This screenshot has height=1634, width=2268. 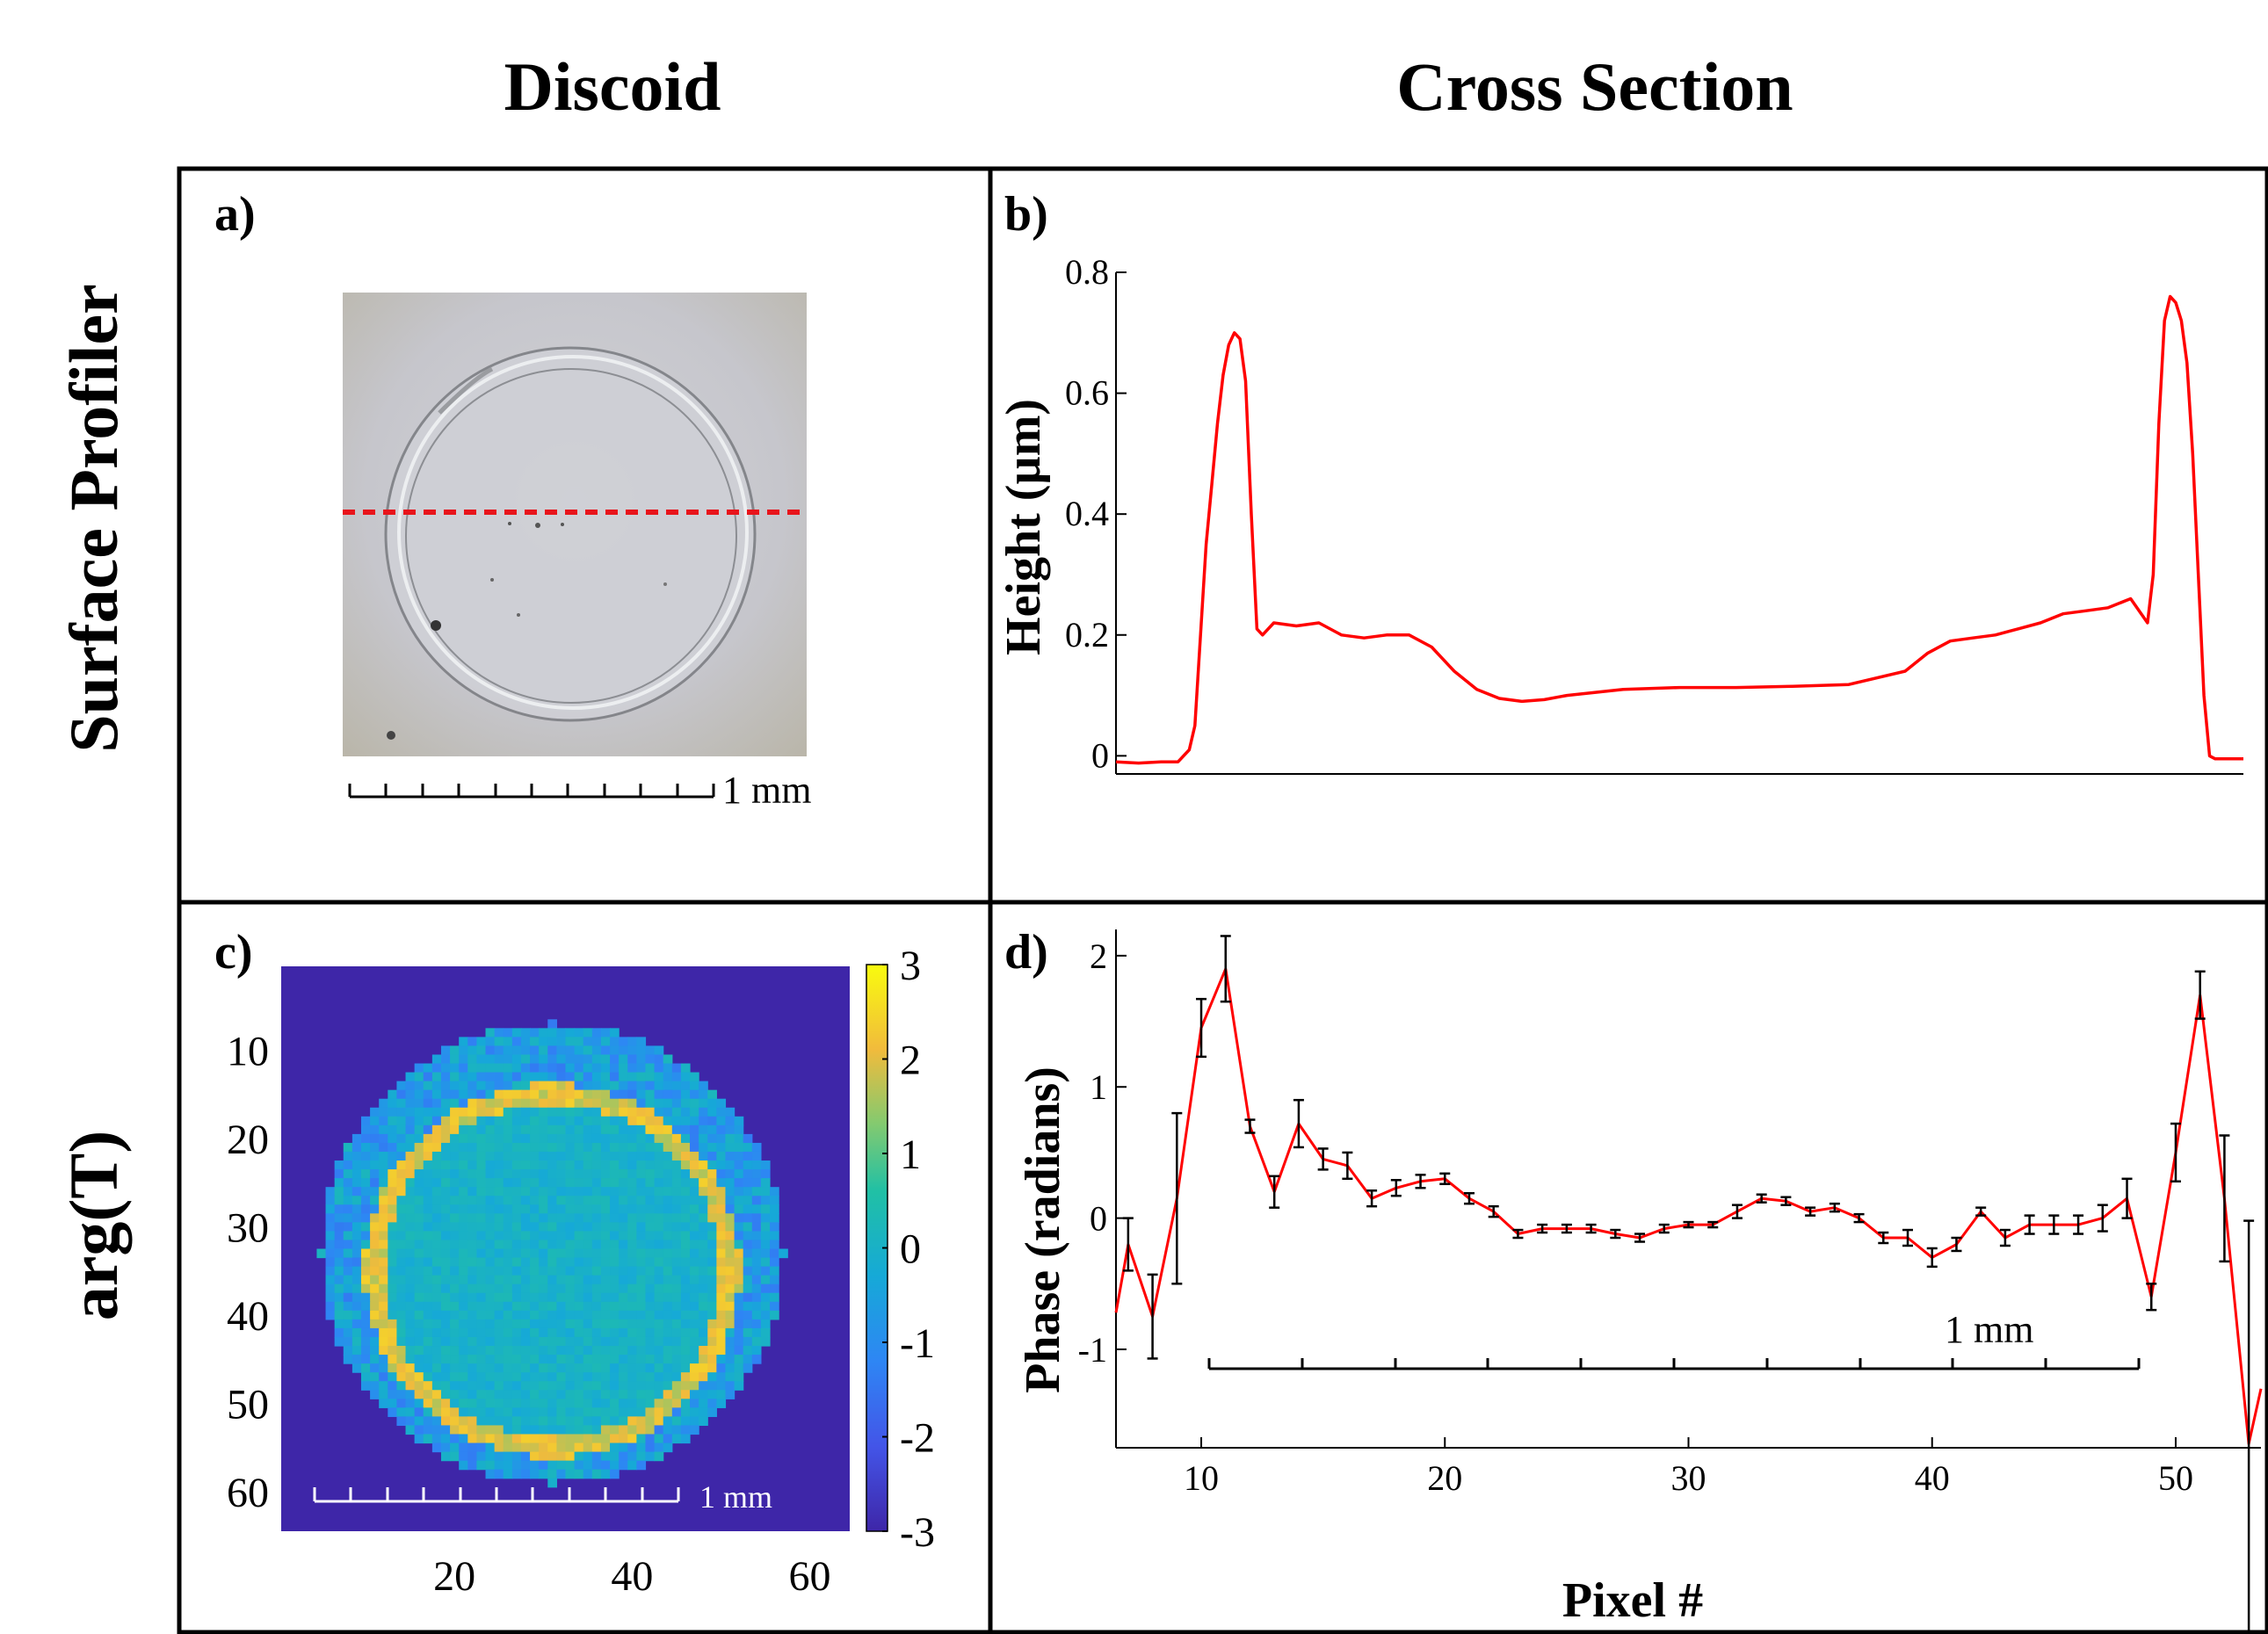 What do you see at coordinates (1087, 393) in the screenshot?
I see `chart-b-ytick-label: 0.6` at bounding box center [1087, 393].